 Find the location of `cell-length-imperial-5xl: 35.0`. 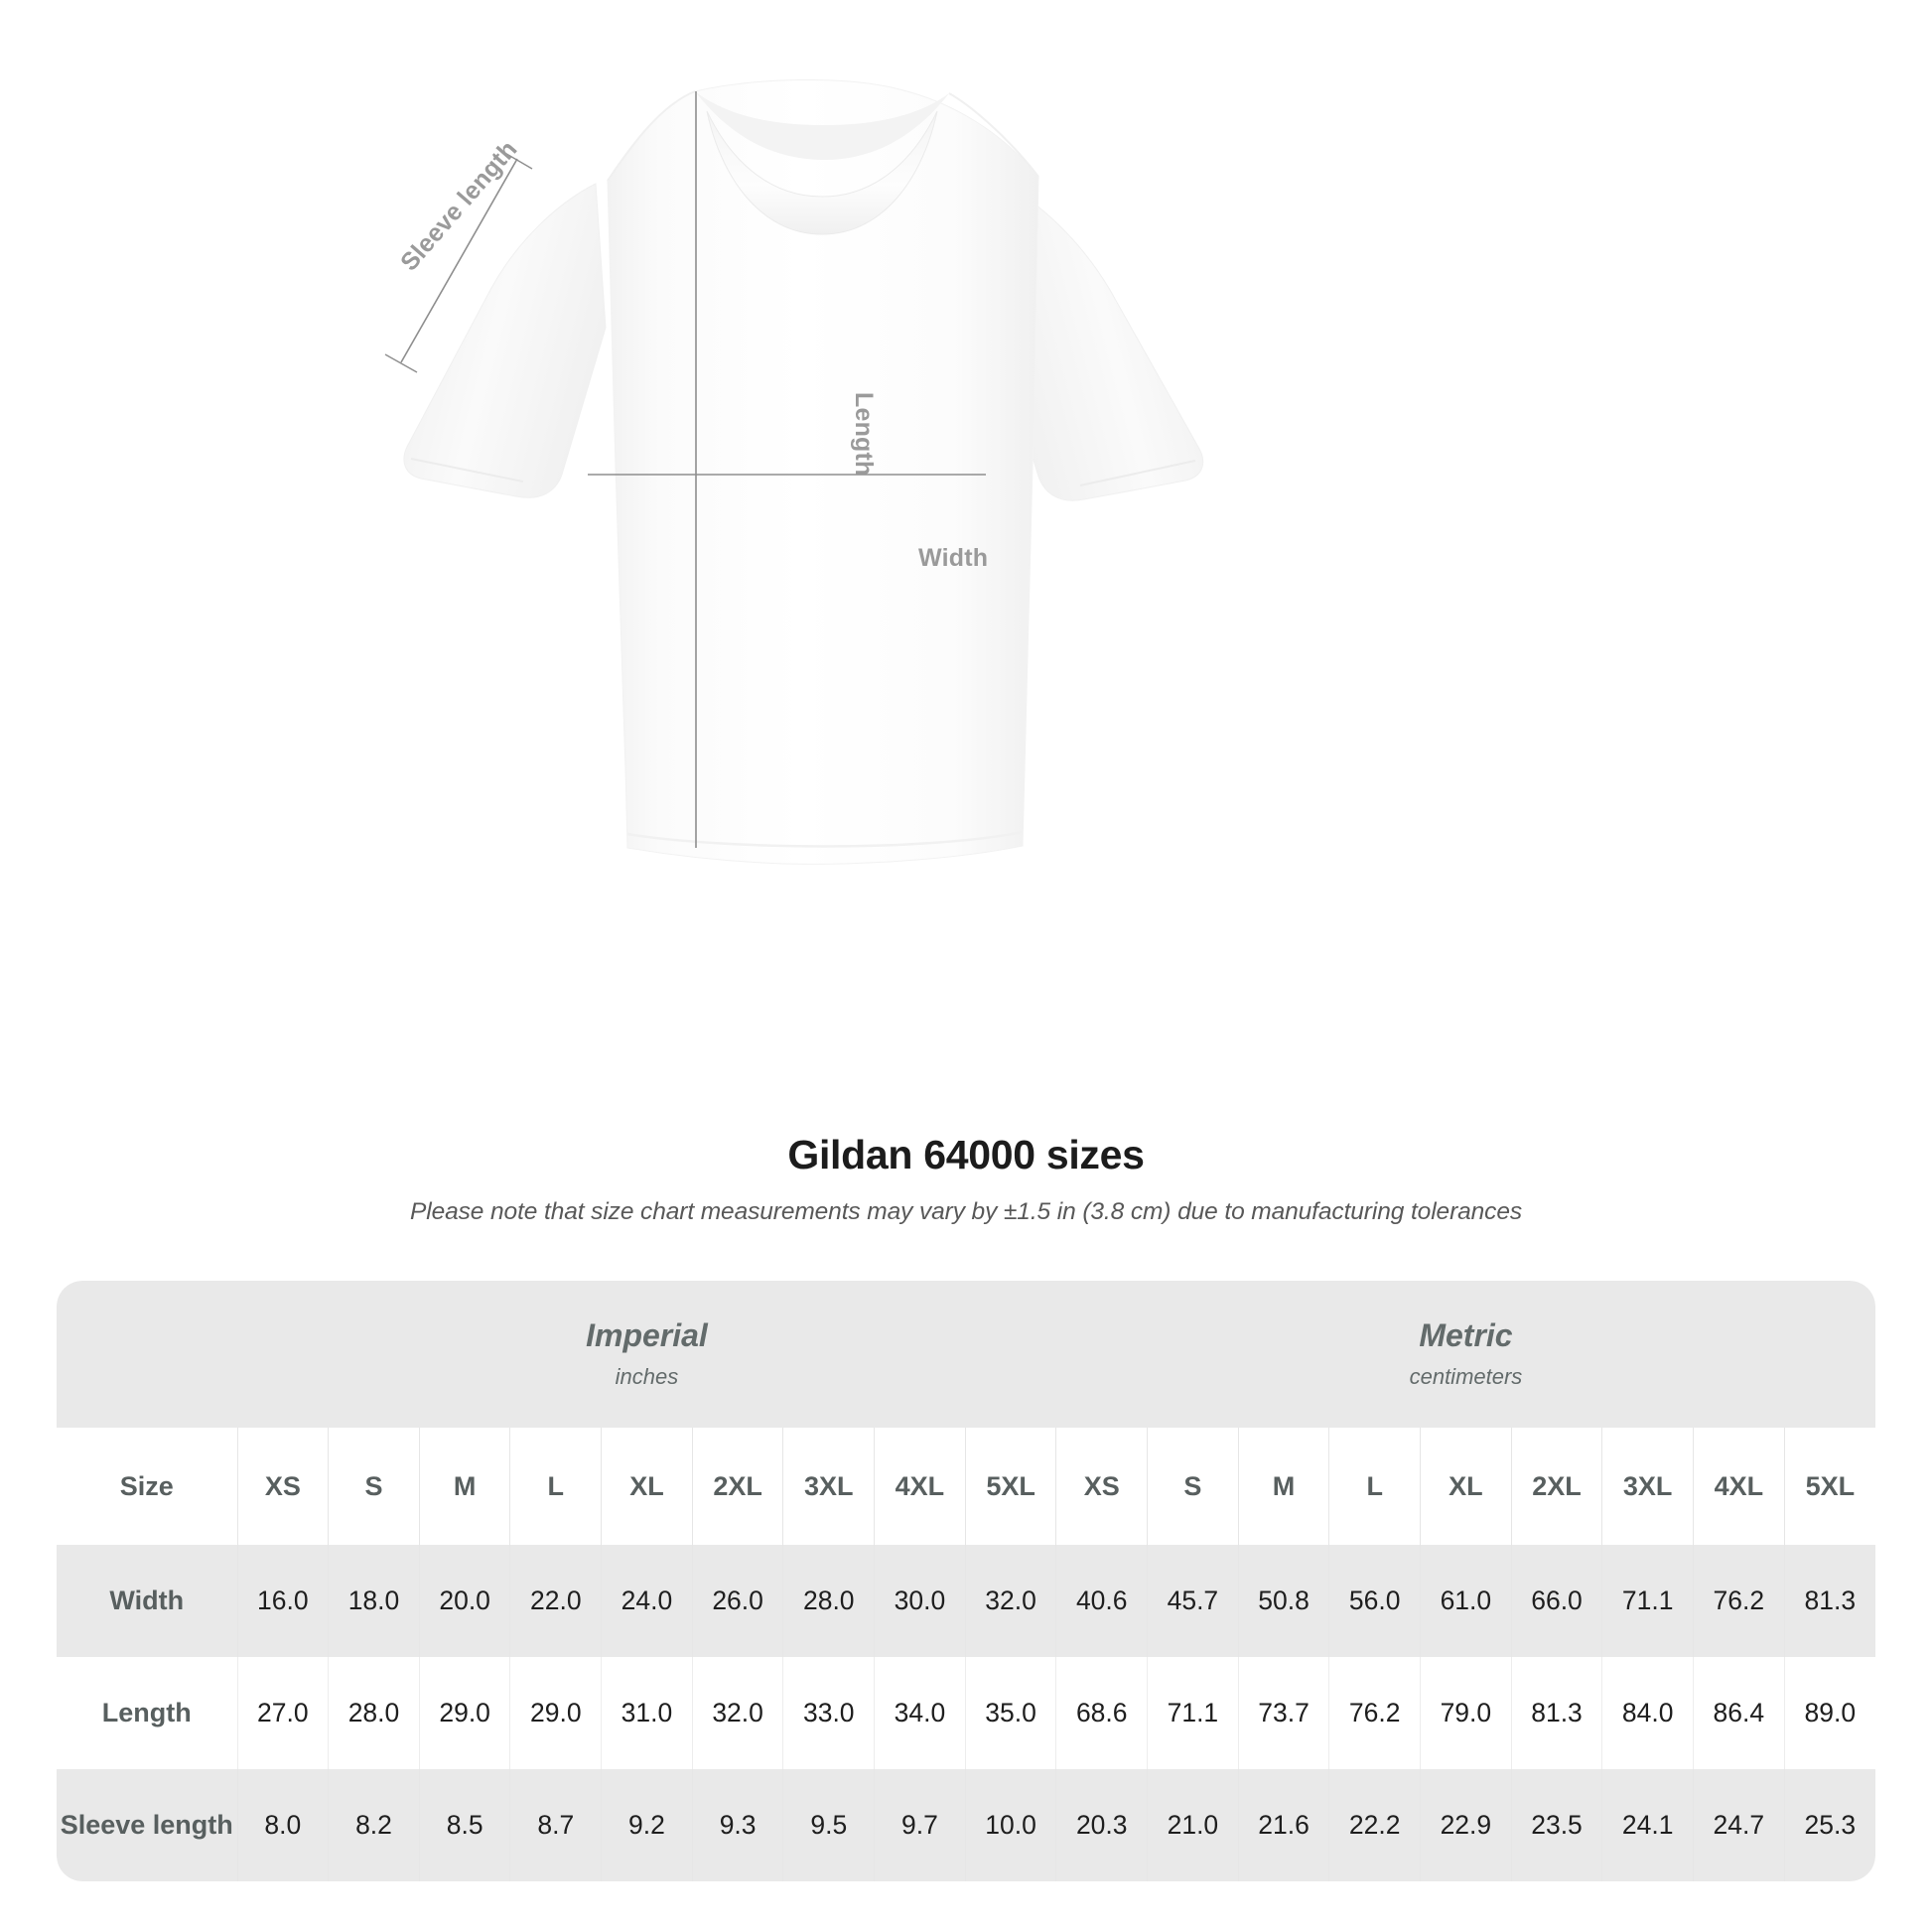

cell-length-imperial-5xl: 35.0 is located at coordinates (1010, 1713).